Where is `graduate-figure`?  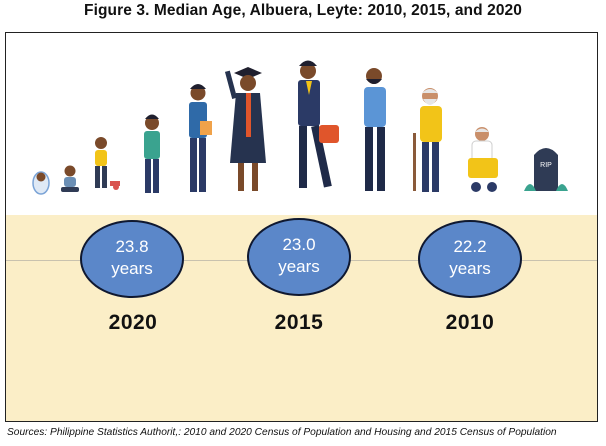 graduate-figure is located at coordinates (245, 129).